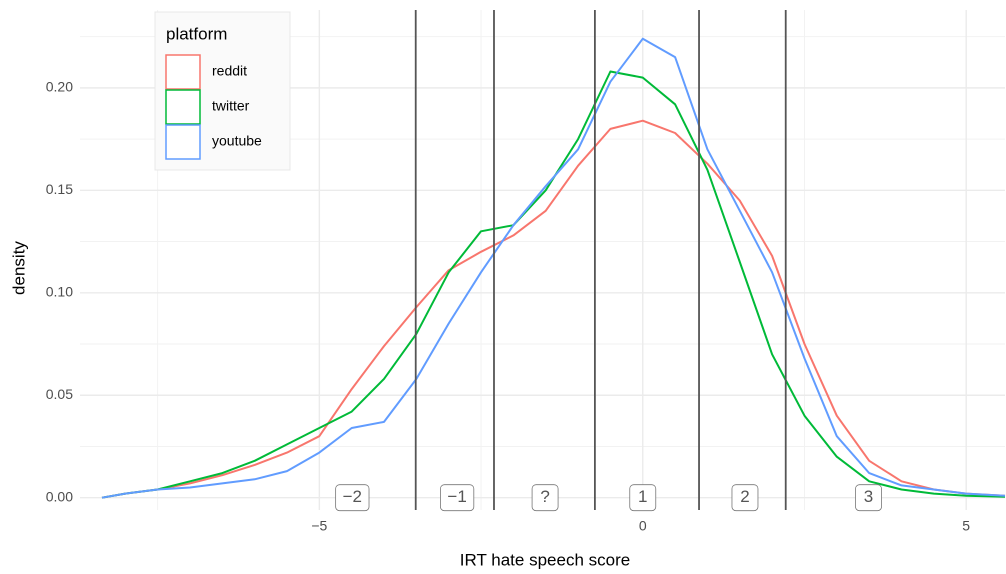  I want to click on region-label: −1, so click(457, 498).